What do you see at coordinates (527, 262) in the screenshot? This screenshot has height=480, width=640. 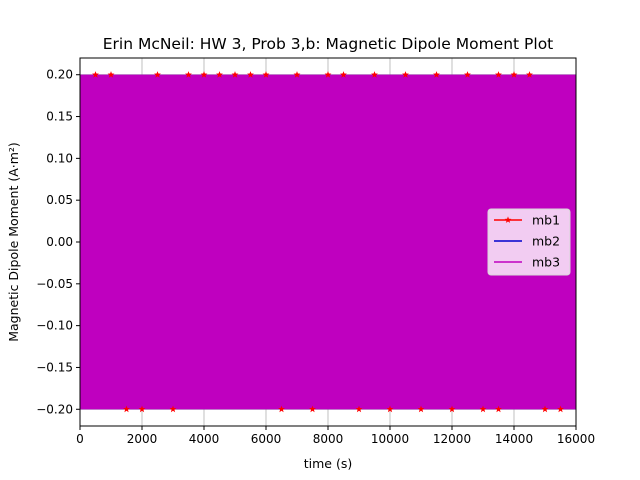 I see `legend-entry-mb3: mb3` at bounding box center [527, 262].